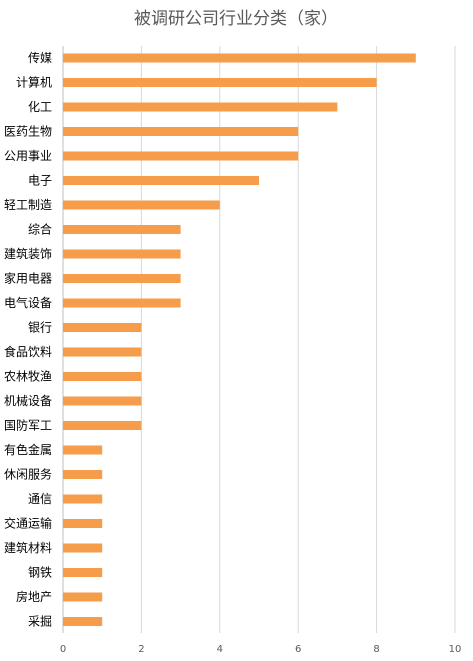 The width and height of the screenshot is (473, 661). What do you see at coordinates (40, 573) in the screenshot?
I see `category-label: 钢铁` at bounding box center [40, 573].